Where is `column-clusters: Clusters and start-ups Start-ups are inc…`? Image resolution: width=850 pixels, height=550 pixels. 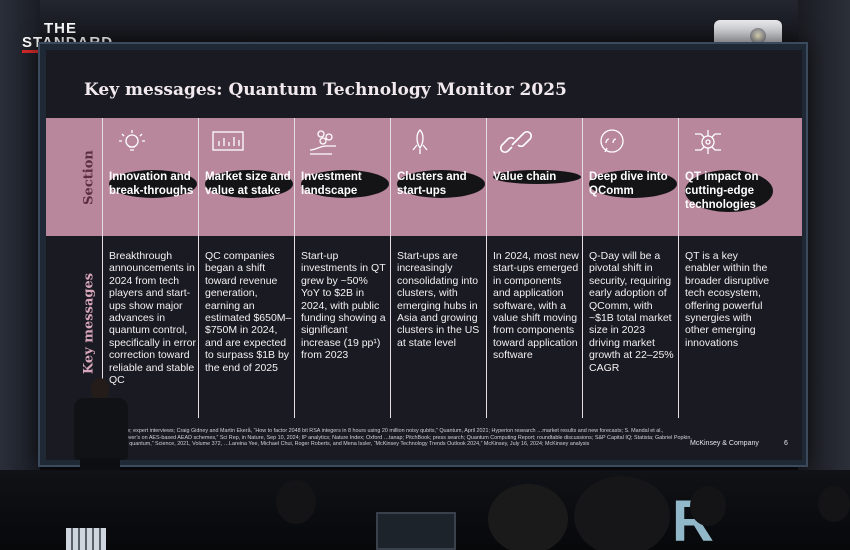 column-clusters: Clusters and start-ups Start-ups are inc… is located at coordinates (438, 268).